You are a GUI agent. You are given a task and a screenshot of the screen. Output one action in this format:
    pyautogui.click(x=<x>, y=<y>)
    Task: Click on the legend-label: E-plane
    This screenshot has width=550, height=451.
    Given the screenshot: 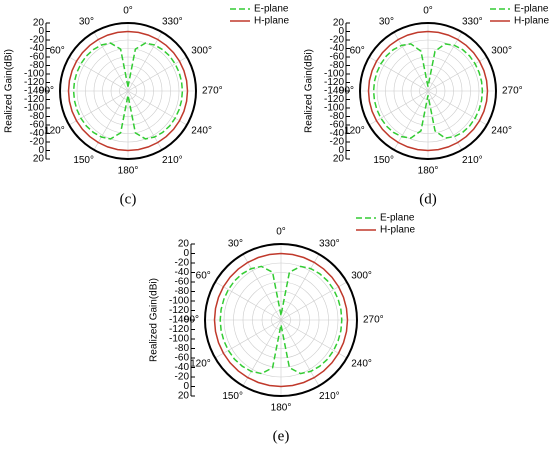 What is the action you would take?
    pyautogui.click(x=271, y=9)
    